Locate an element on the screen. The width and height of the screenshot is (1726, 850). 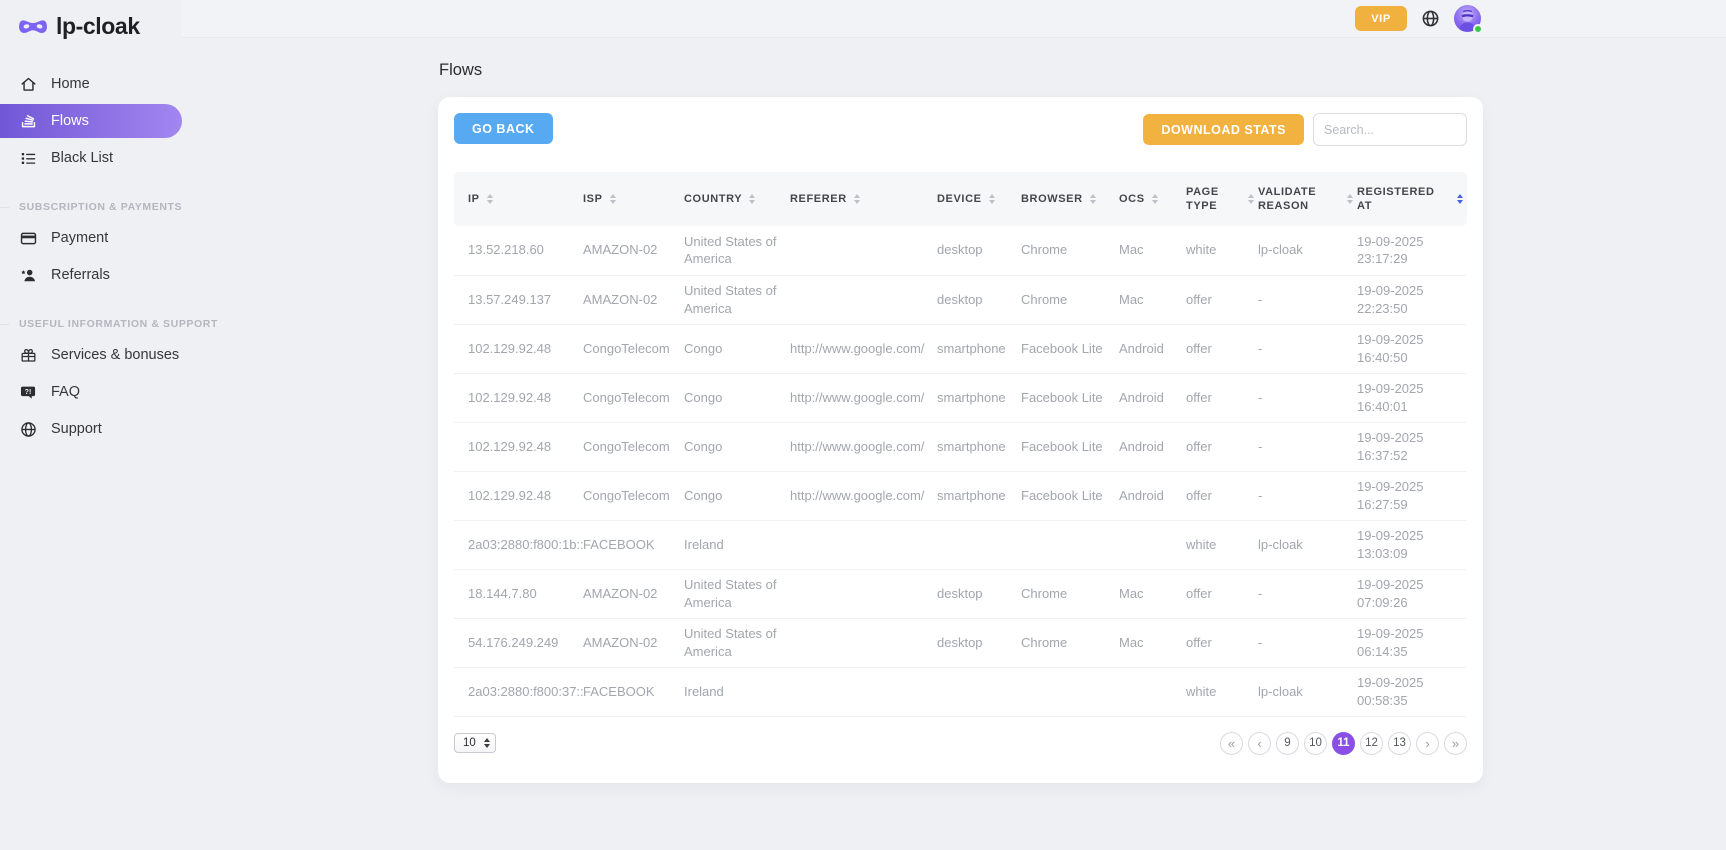
sidebar-item-referrals: Referrals is located at coordinates (91, 275).